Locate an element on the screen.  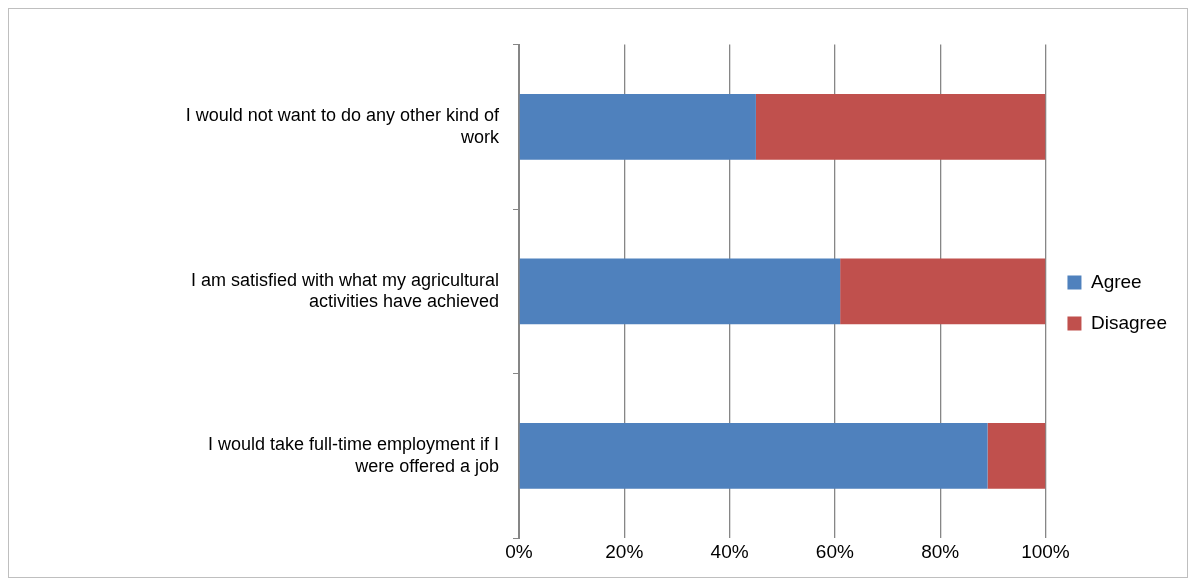
y-tick-label: I would take full-time employment if I were offered a job is located at coordinates (353, 455).